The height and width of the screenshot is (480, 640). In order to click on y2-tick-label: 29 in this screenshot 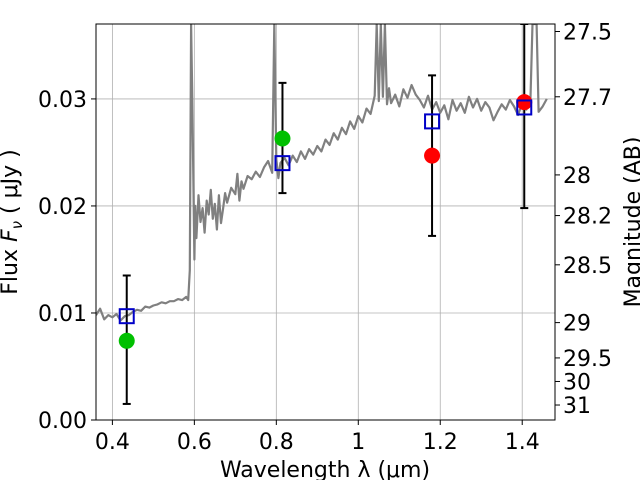, I will do `click(577, 324)`.